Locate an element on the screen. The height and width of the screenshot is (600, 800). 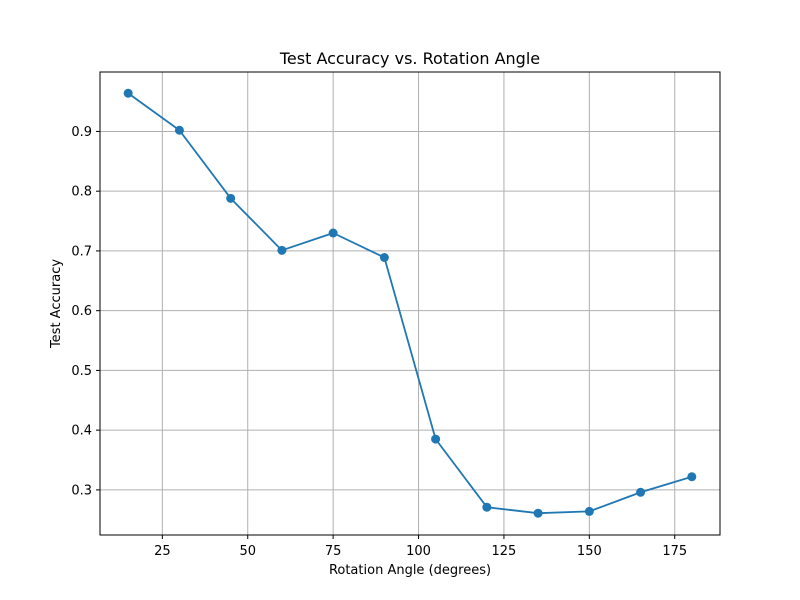
y-tick-label: 0.3 is located at coordinates (81, 490).